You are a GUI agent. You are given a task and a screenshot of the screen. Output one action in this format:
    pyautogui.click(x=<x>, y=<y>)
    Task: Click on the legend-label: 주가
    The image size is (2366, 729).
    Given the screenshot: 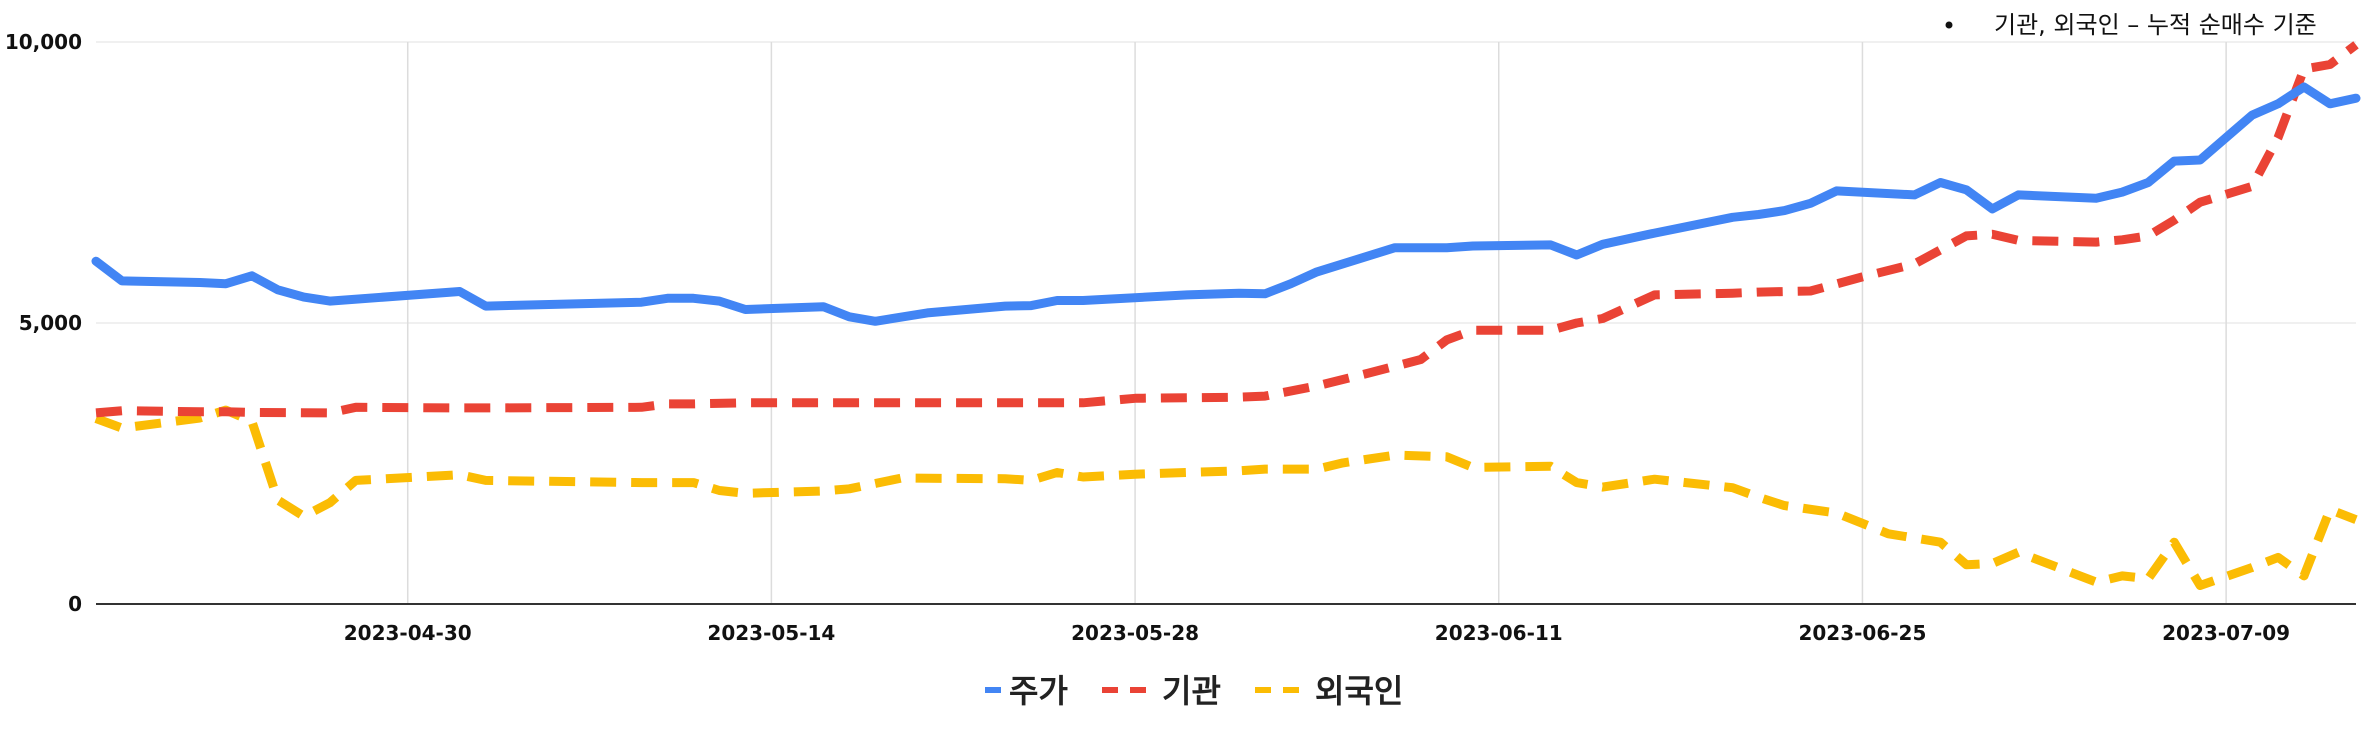 What is the action you would take?
    pyautogui.click(x=1038, y=691)
    